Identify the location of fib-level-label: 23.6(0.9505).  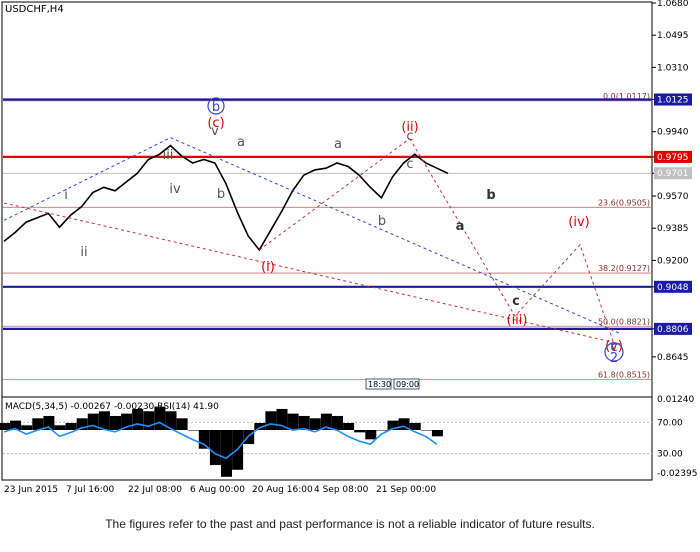
(624, 202).